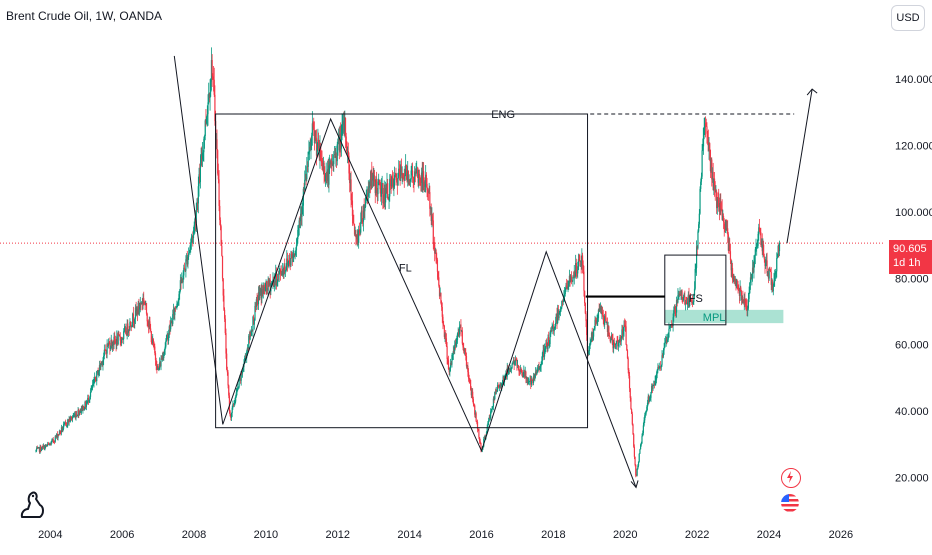  What do you see at coordinates (812, 92) in the screenshot?
I see `target-arrowhead` at bounding box center [812, 92].